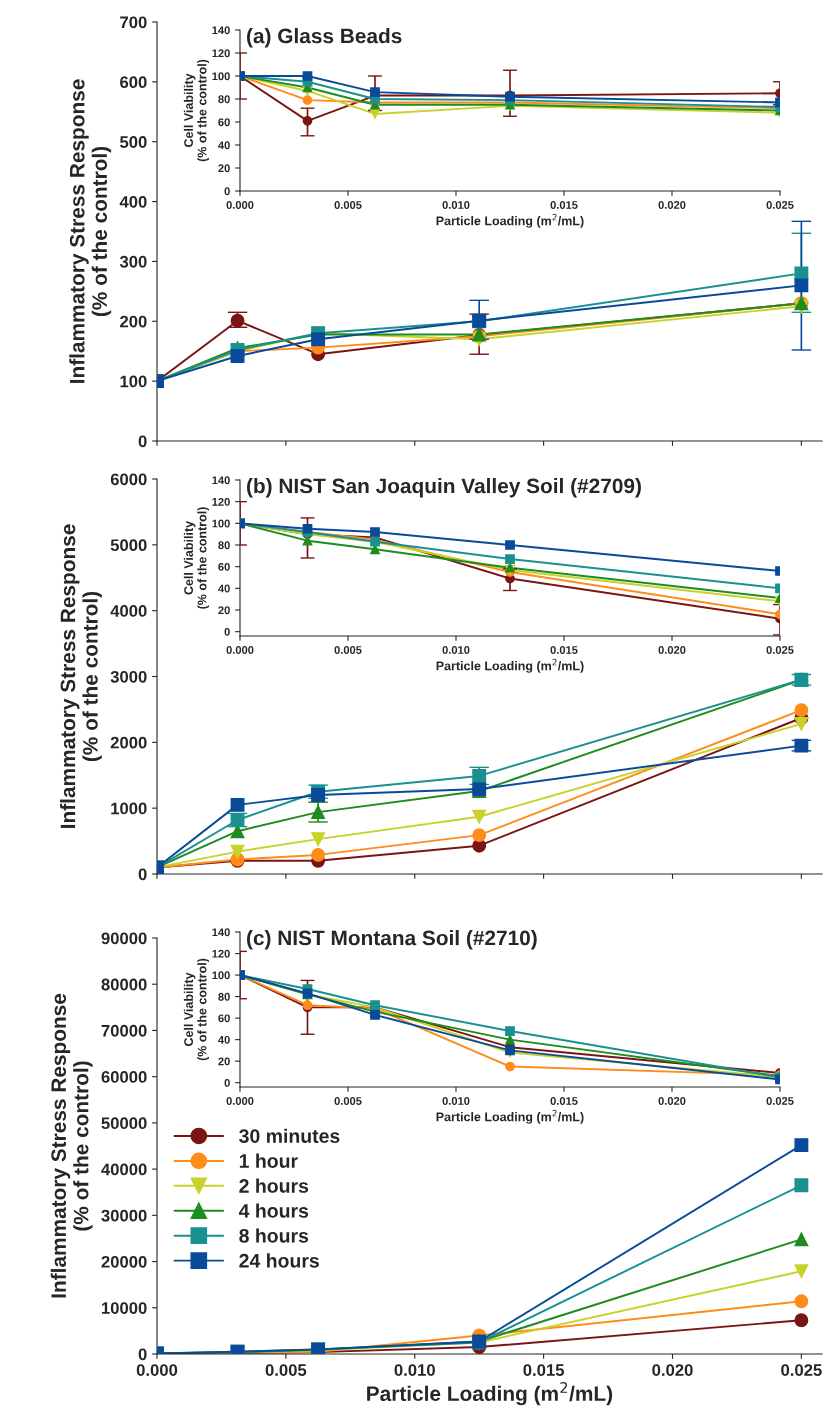 The height and width of the screenshot is (1427, 832). What do you see at coordinates (444, 488) in the screenshot?
I see `chart-title: (b) NIST San Joaquin Valley Soil (#2709)` at bounding box center [444, 488].